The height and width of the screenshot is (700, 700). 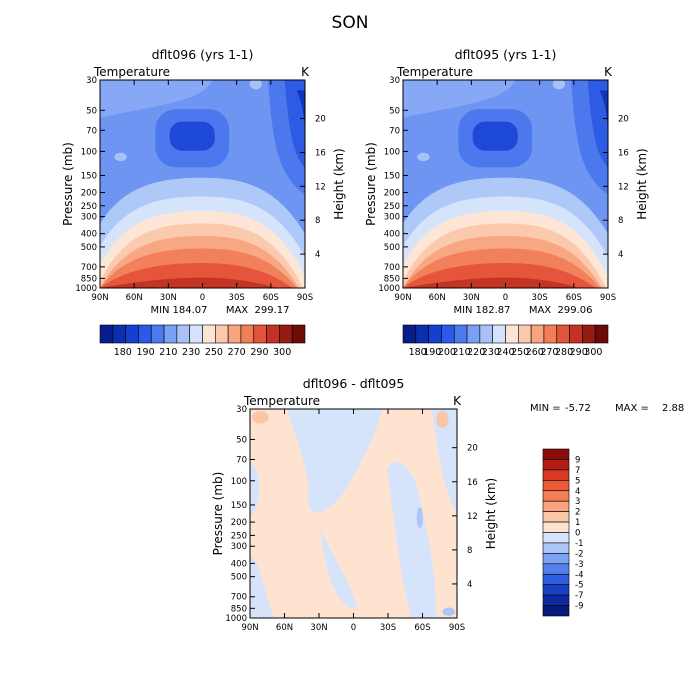 What do you see at coordinates (564, 352) in the screenshot?
I see `colorbar-label: 280` at bounding box center [564, 352].